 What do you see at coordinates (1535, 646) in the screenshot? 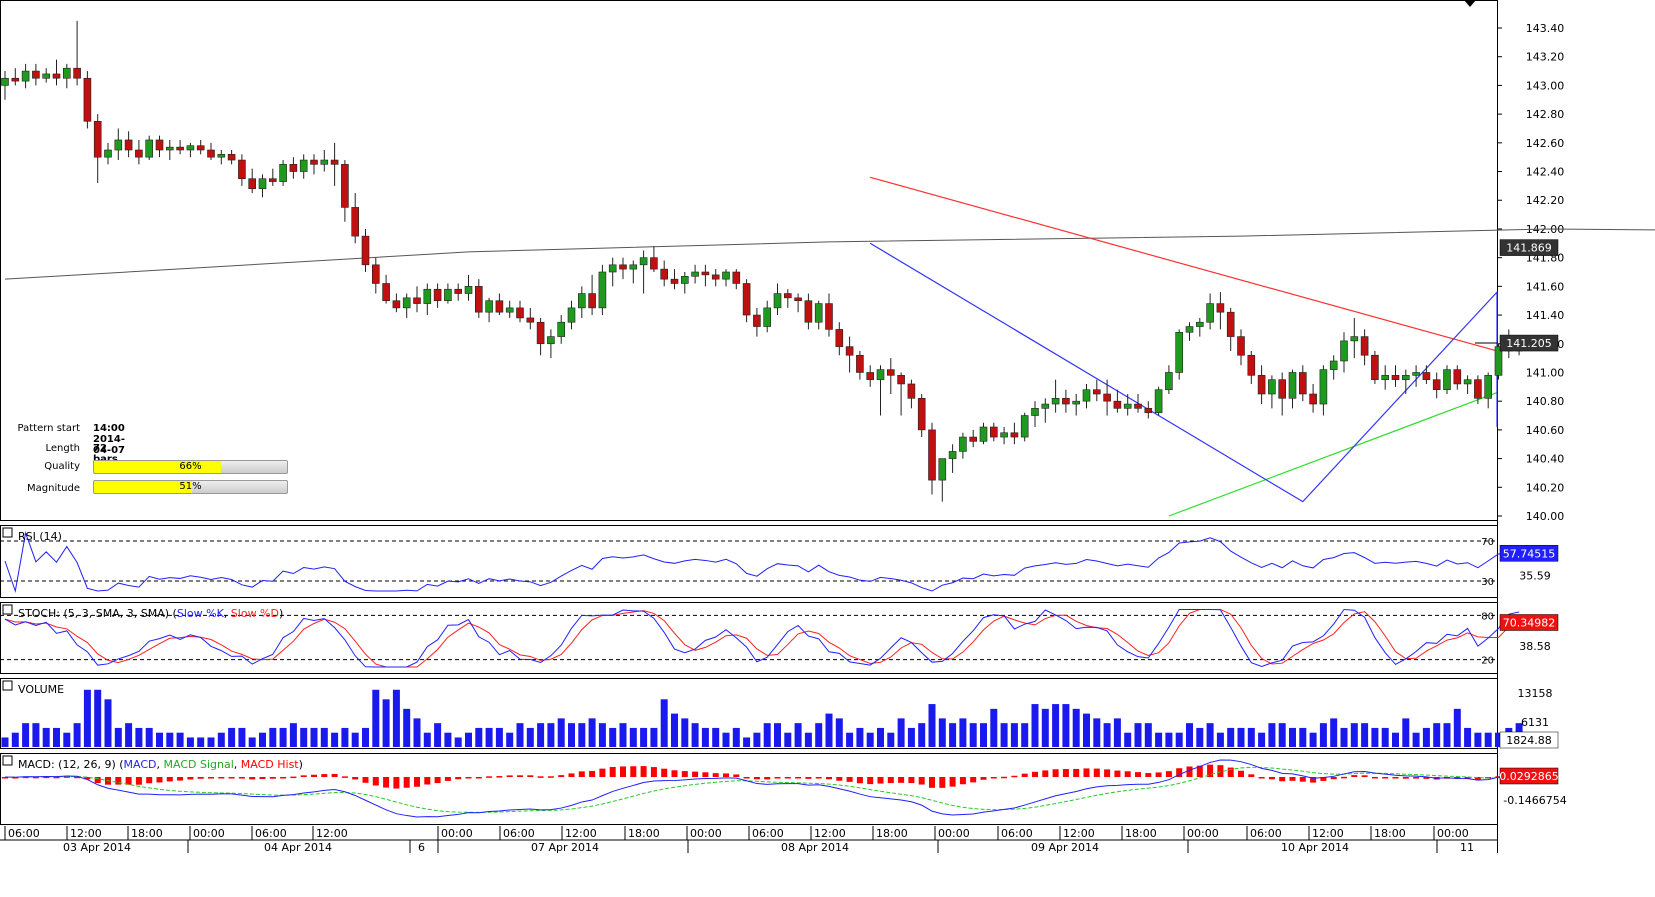
I see `stoch-axis-label: 38.58` at bounding box center [1535, 646].